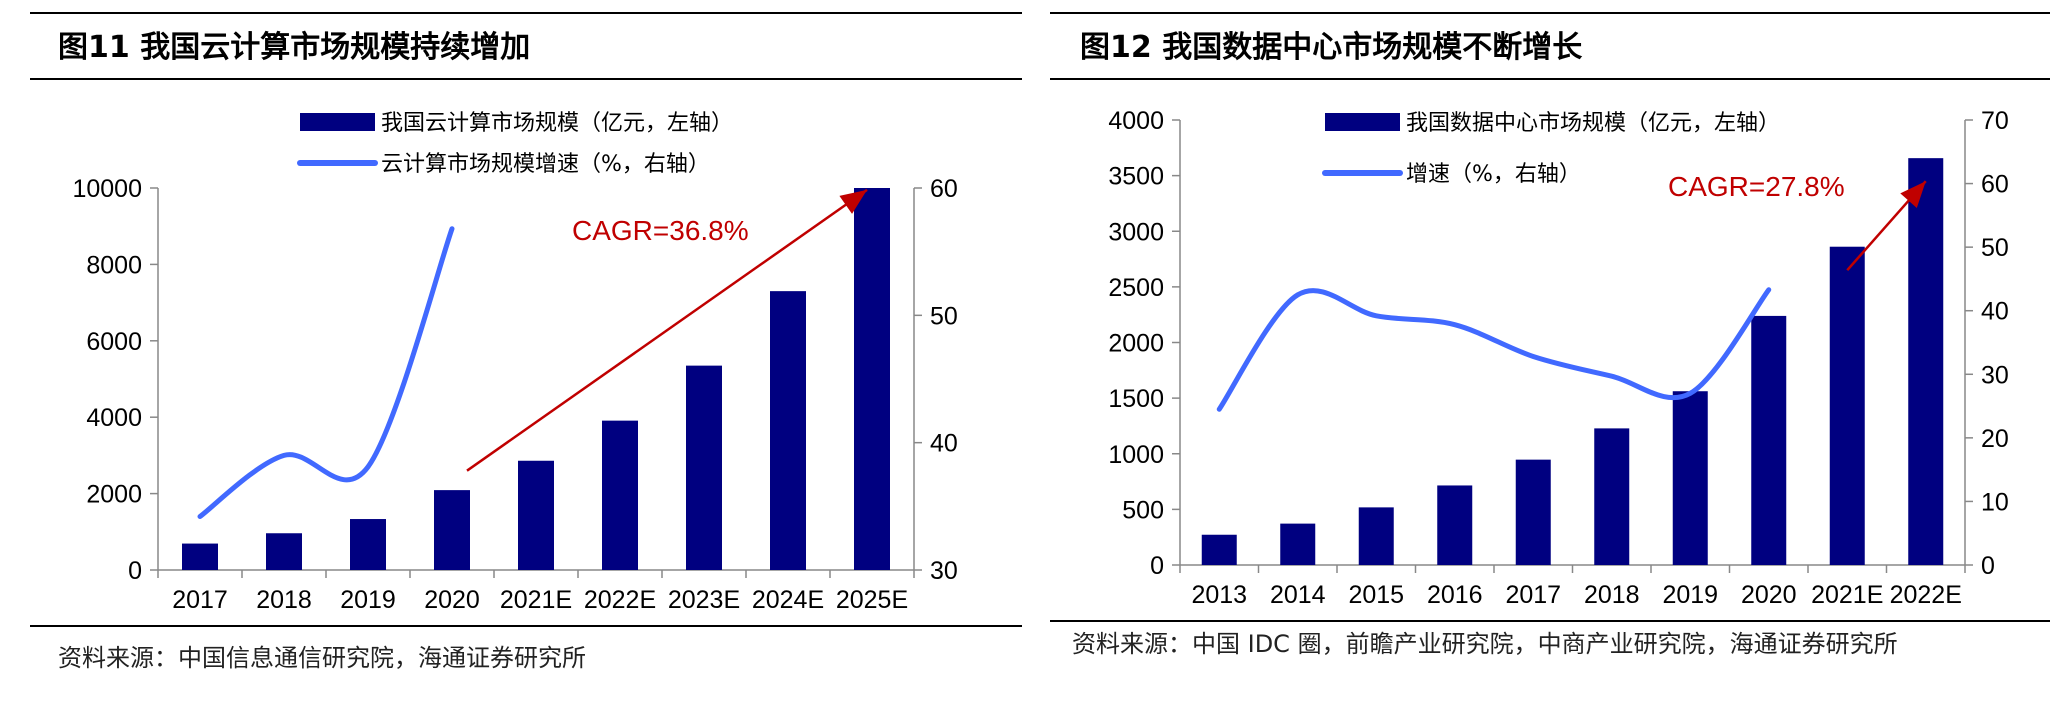 This screenshot has width=2053, height=704. I want to click on x-tick-label: 2023E, so click(704, 600).